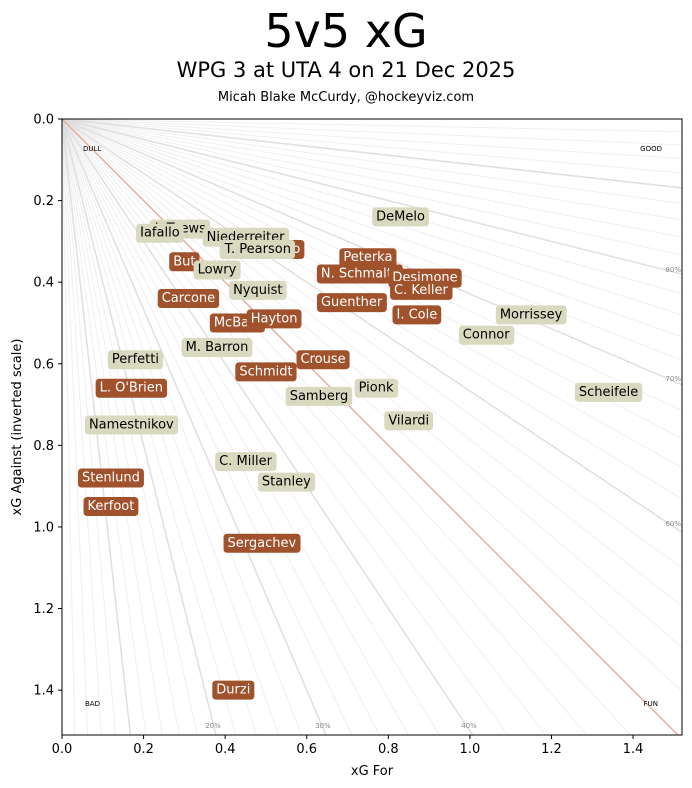  I want to click on player-name: T. Pearson, so click(257, 249).